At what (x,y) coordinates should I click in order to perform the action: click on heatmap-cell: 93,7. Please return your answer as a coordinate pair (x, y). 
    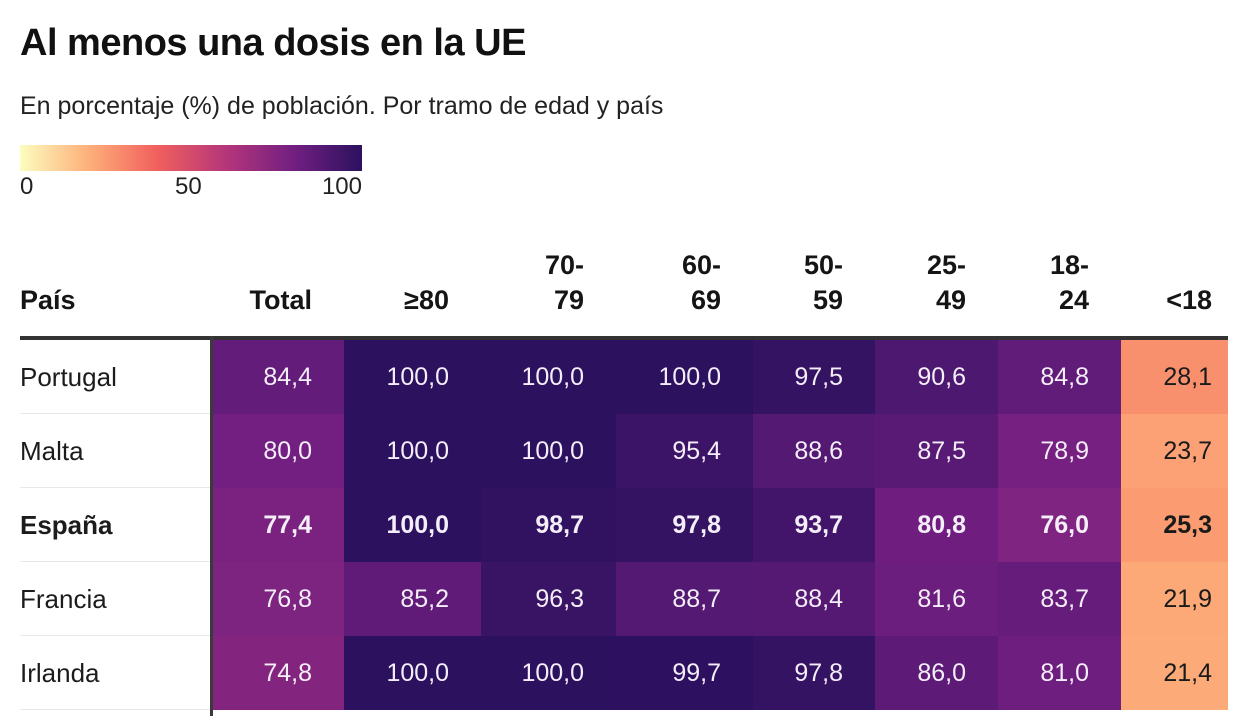
    Looking at the image, I should click on (814, 525).